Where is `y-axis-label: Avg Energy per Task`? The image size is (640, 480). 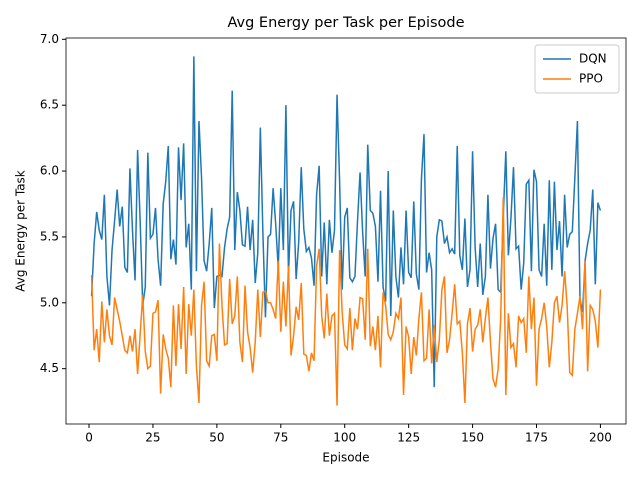
y-axis-label: Avg Energy per Task is located at coordinates (21, 231).